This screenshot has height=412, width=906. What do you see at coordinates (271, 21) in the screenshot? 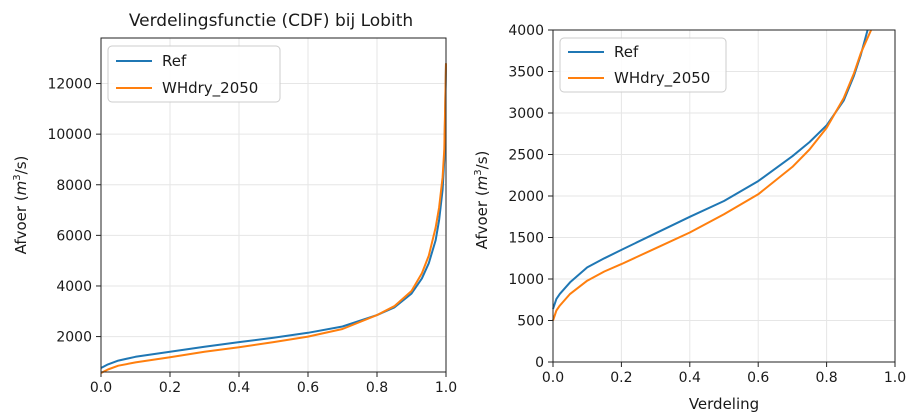
I see `chart-left-title: Verdelingsfunctie (CDF) bij Lobith` at bounding box center [271, 21].